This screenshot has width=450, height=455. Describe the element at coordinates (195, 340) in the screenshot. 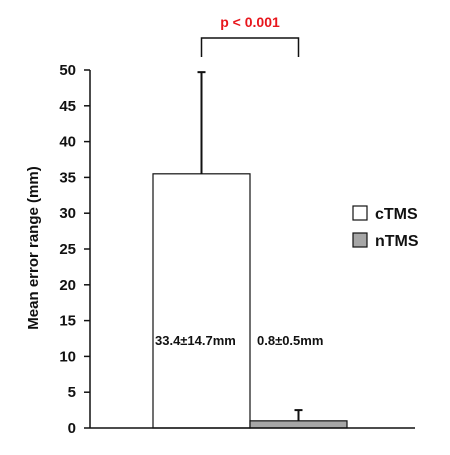

I see `value-label-ctms: 33.4±14.7mm` at that location.